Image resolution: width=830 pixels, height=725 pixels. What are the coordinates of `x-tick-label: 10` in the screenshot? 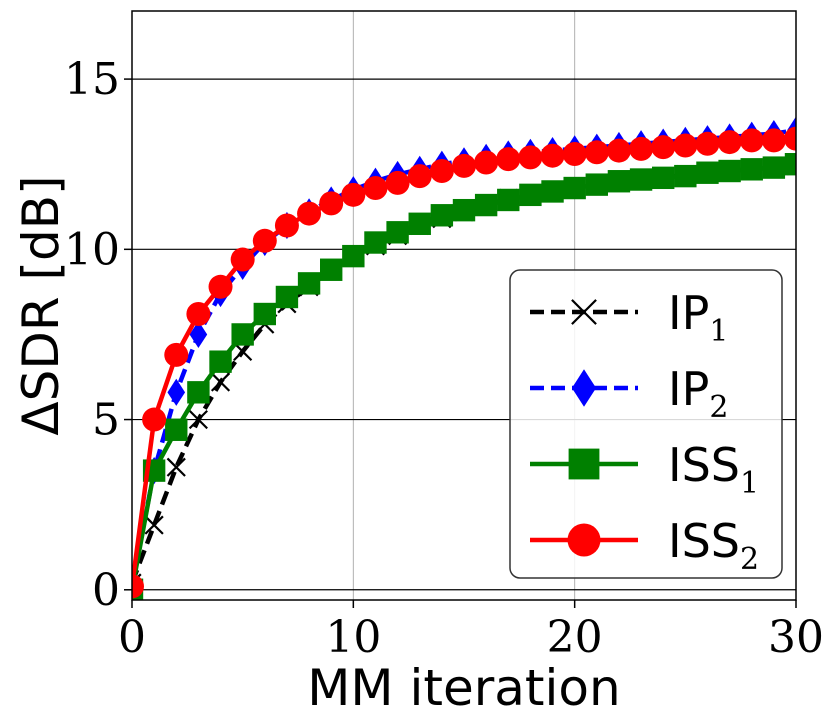 It's located at (353, 637).